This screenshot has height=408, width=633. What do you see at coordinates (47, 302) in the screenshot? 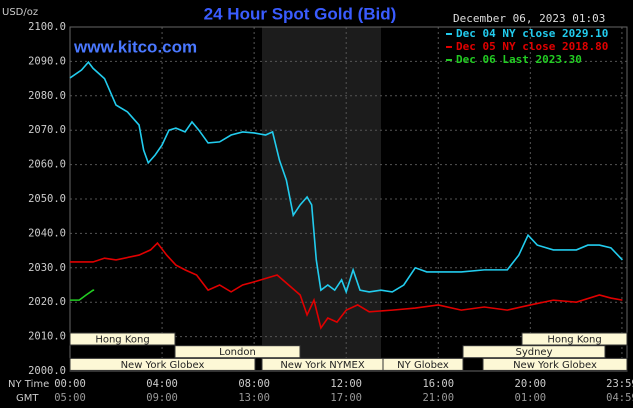
I see `y-tick-label: 2020.0` at bounding box center [47, 302].